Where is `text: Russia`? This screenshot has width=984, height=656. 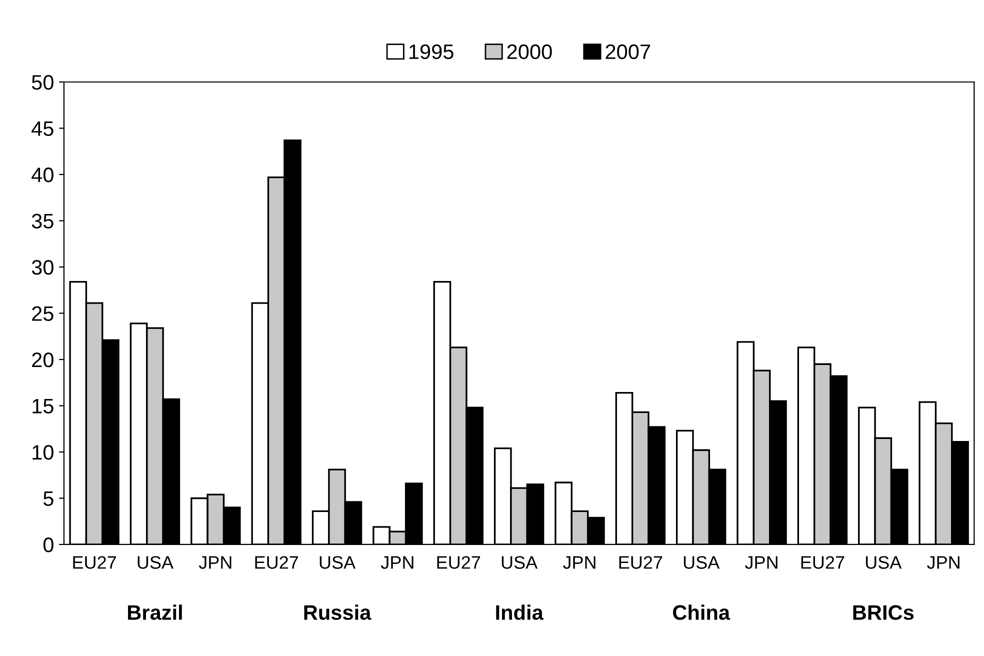
text: Russia is located at coordinates (338, 612).